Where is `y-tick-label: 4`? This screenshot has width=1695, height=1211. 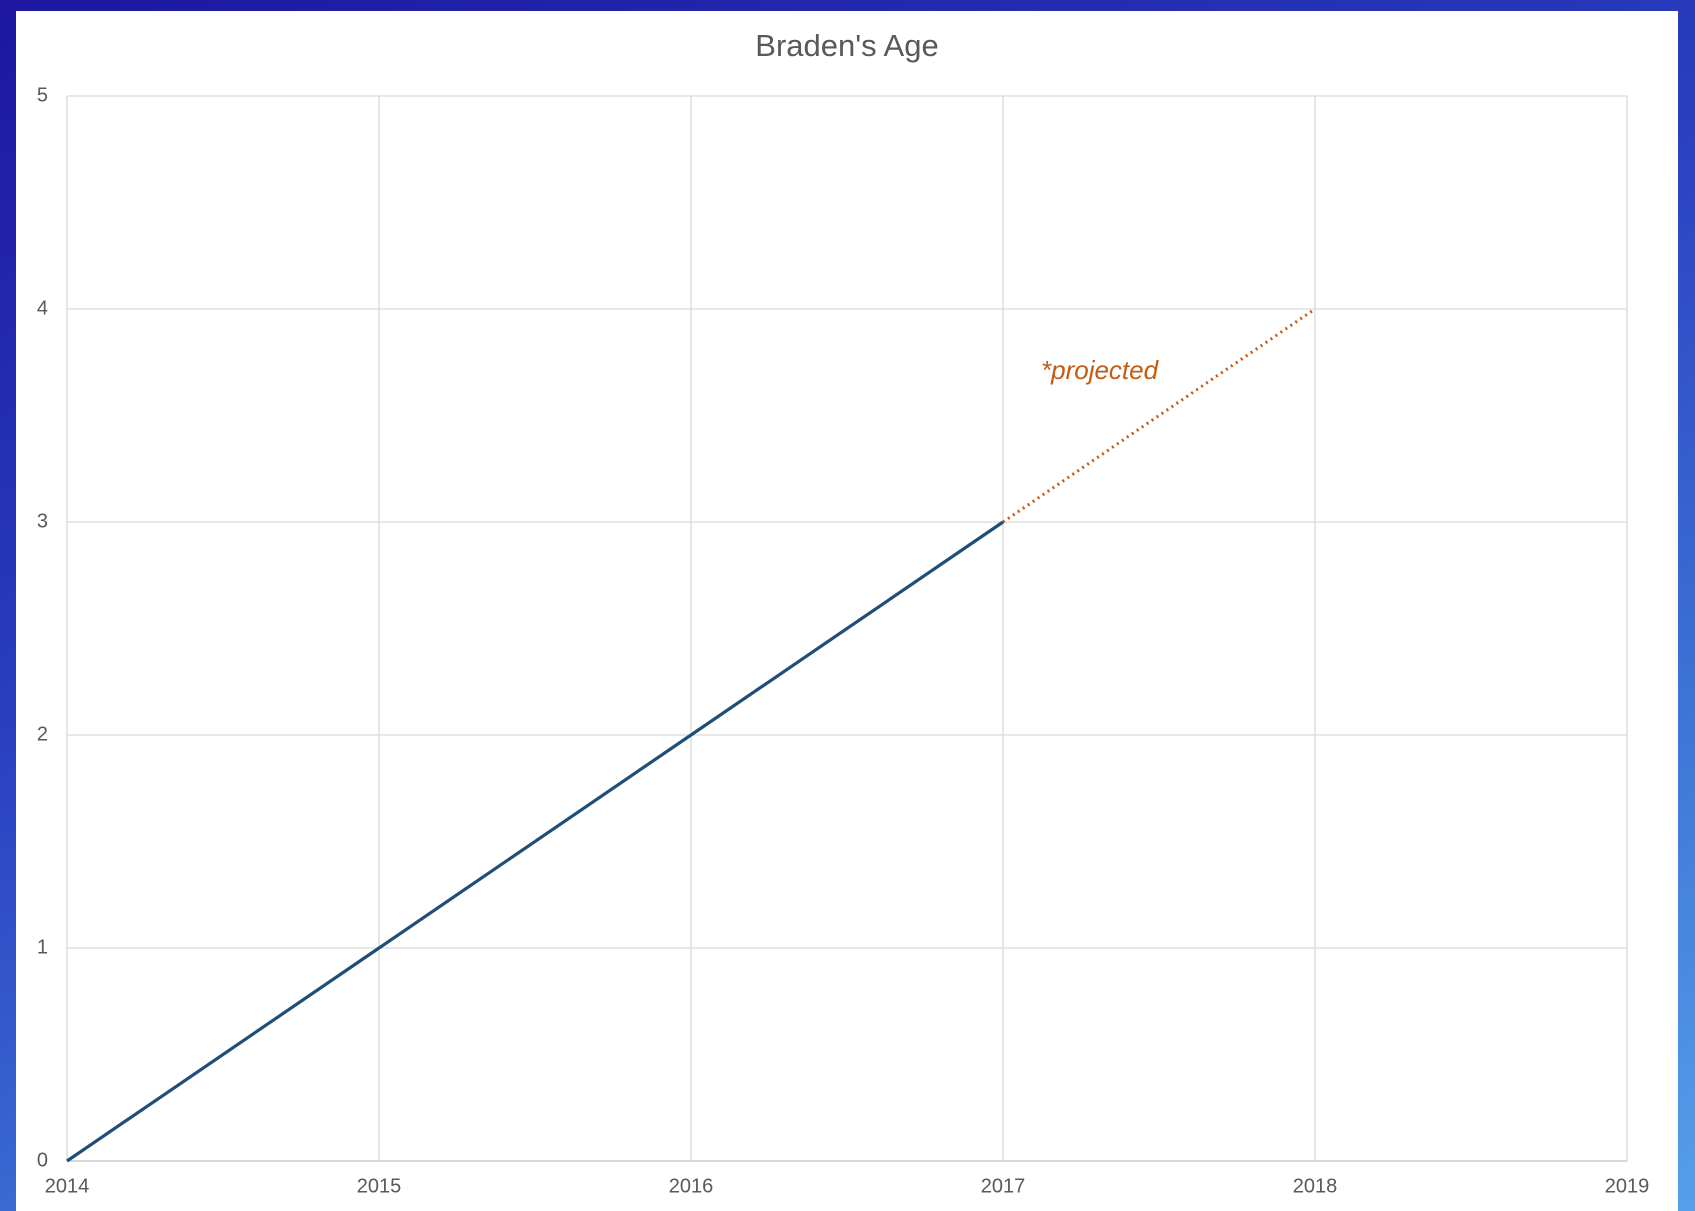
y-tick-label: 4 is located at coordinates (42, 308).